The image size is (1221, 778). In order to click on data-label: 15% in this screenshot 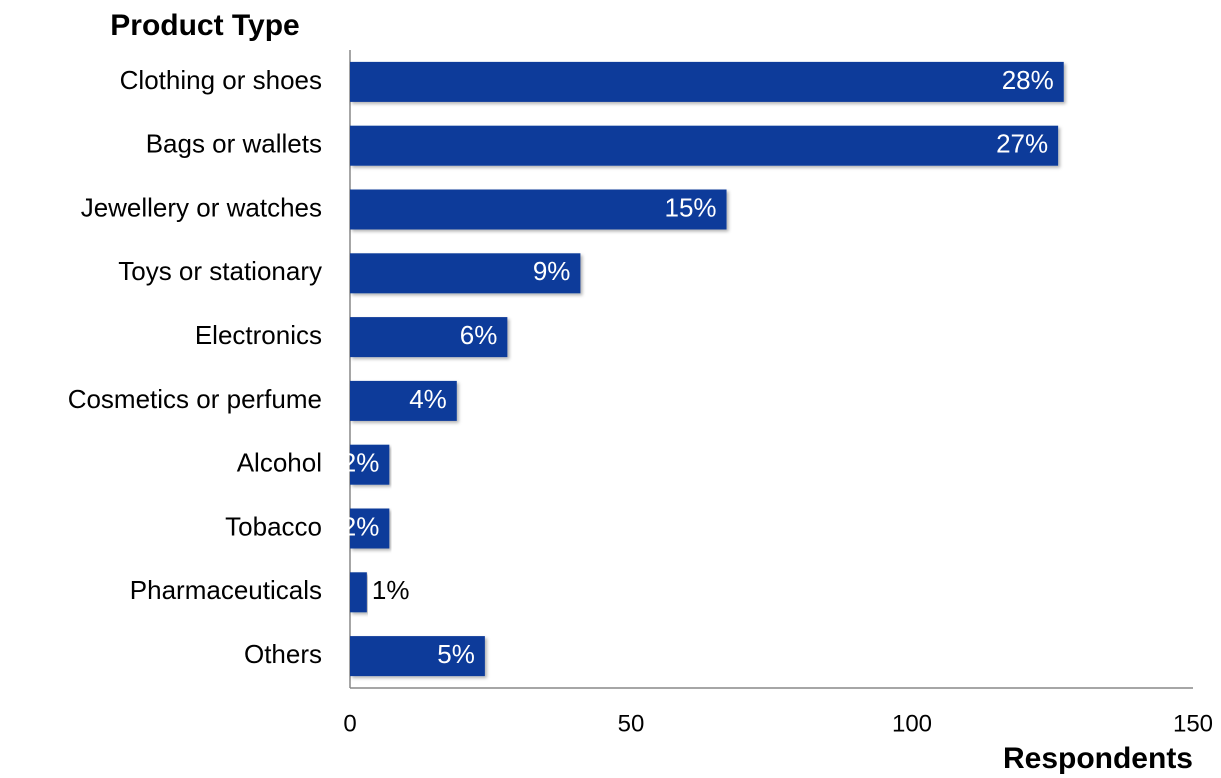, I will do `click(690, 207)`.